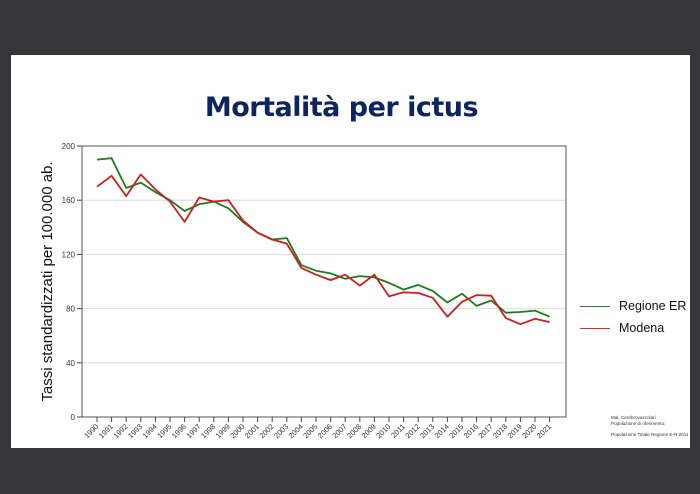 Image resolution: width=700 pixels, height=494 pixels. I want to click on legend-swatch-red, so click(595, 328).